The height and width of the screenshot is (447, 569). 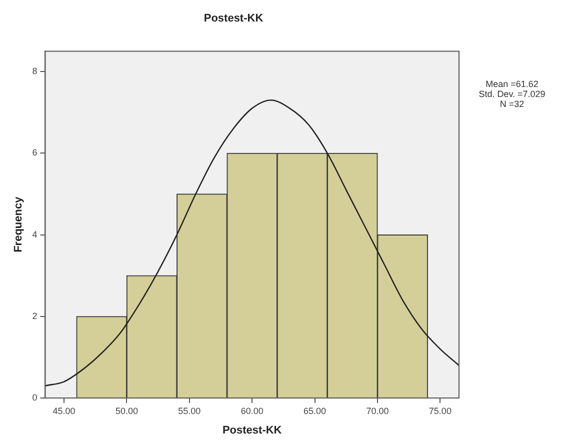 What do you see at coordinates (377, 411) in the screenshot?
I see `x-tick-label: 70.00` at bounding box center [377, 411].